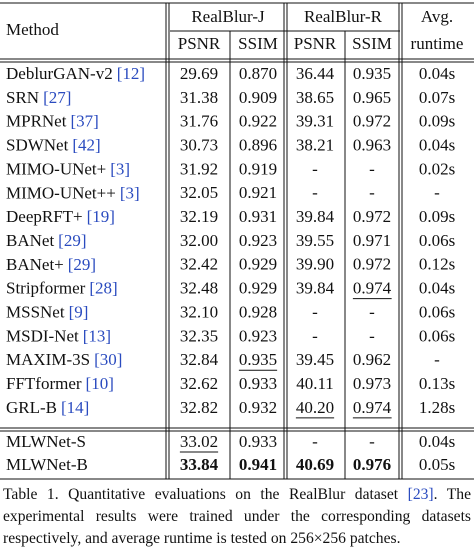  I want to click on method-cell: MLWNet-B, so click(47, 464).